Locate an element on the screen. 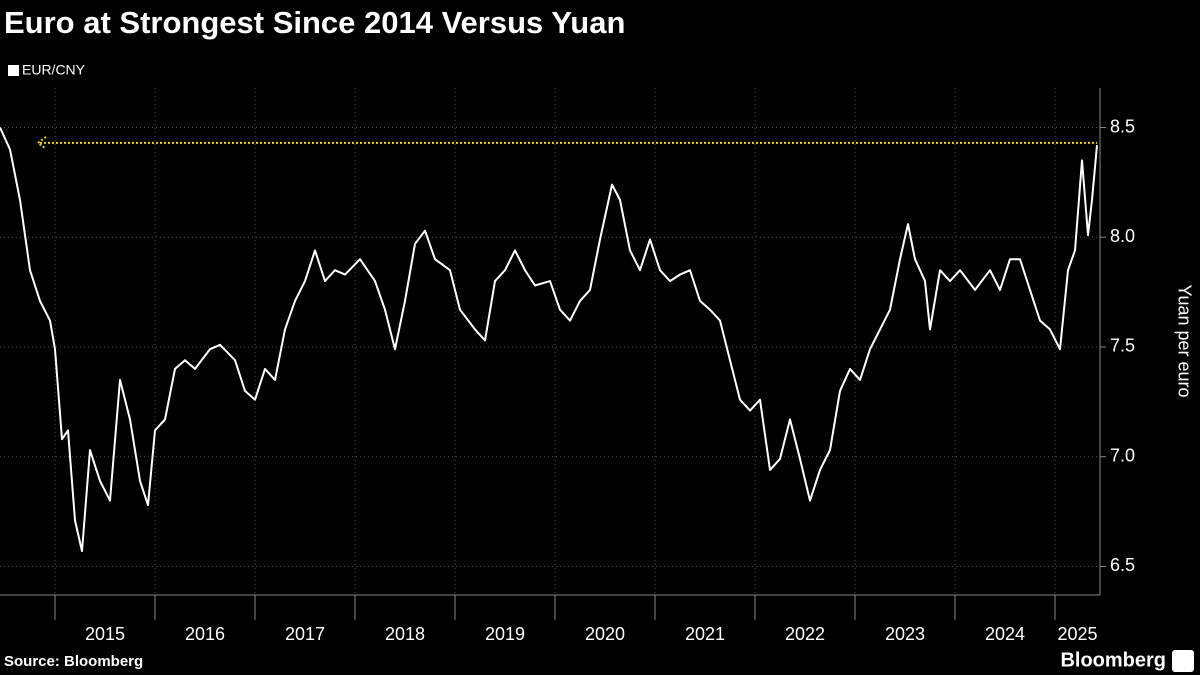 This screenshot has width=1200, height=675. x-tick-label: 2020 is located at coordinates (605, 634).